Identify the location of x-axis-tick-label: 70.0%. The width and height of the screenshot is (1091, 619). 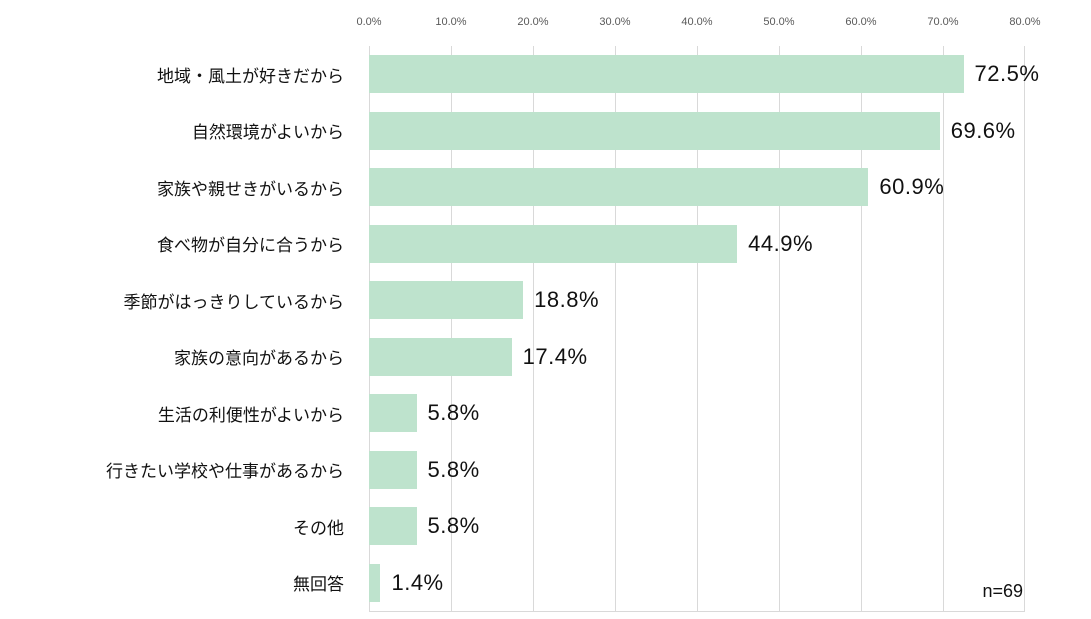
(943, 22).